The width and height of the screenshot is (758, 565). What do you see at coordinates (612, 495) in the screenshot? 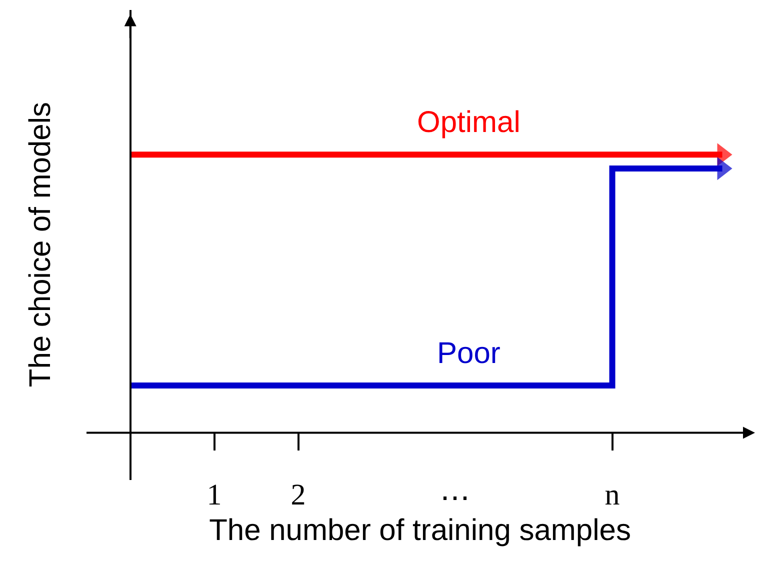
I see `x-tick-label: n` at bounding box center [612, 495].